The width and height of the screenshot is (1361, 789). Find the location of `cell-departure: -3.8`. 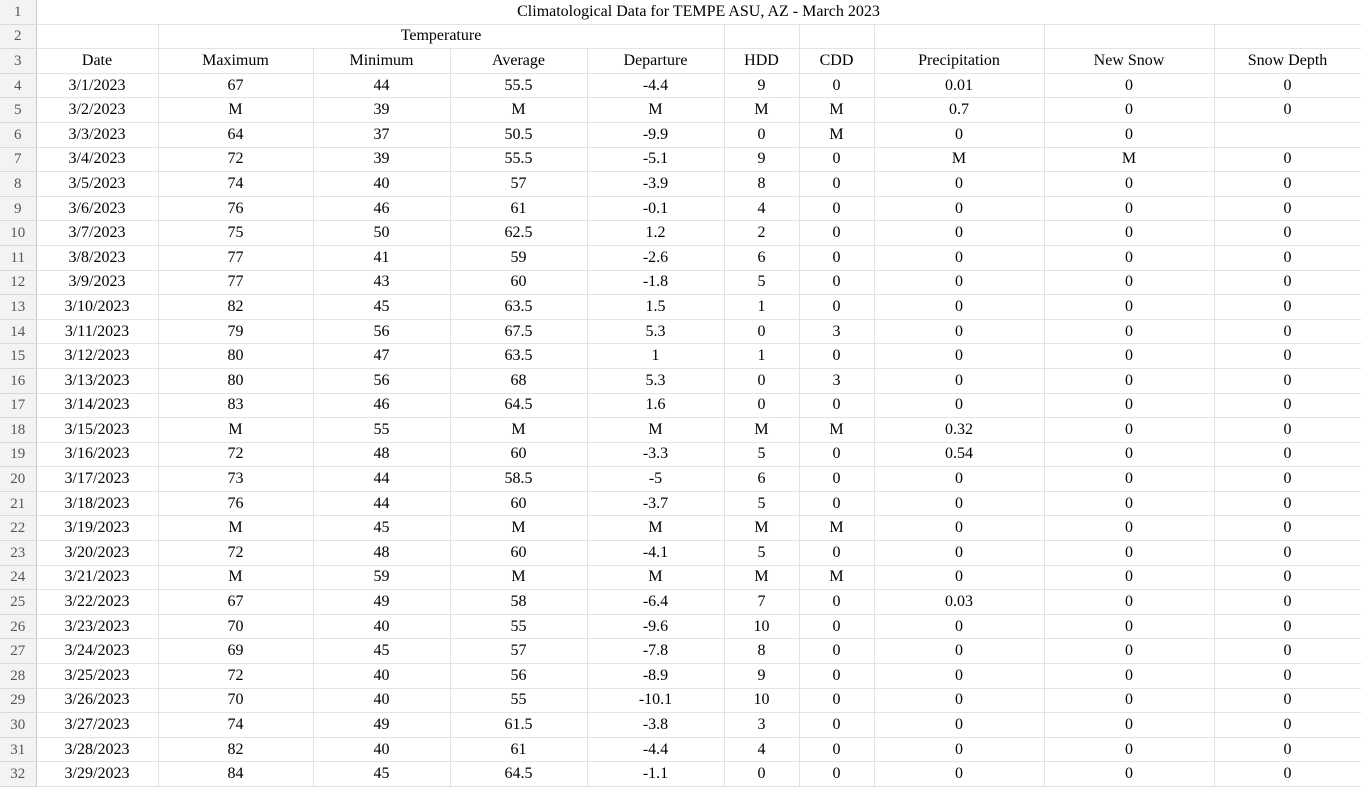

cell-departure: -3.8 is located at coordinates (656, 725).